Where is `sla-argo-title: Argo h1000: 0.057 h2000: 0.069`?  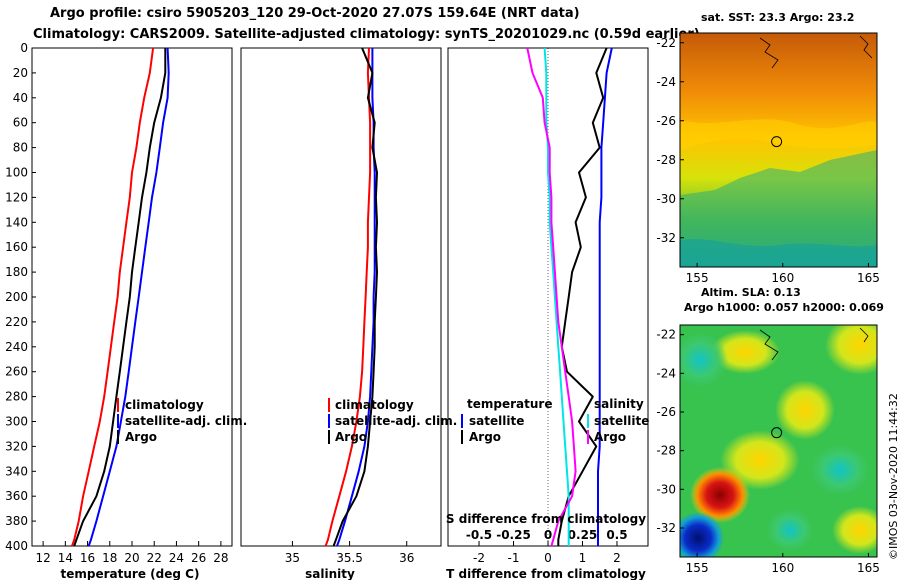 sla-argo-title: Argo h1000: 0.057 h2000: 0.069 is located at coordinates (784, 307).